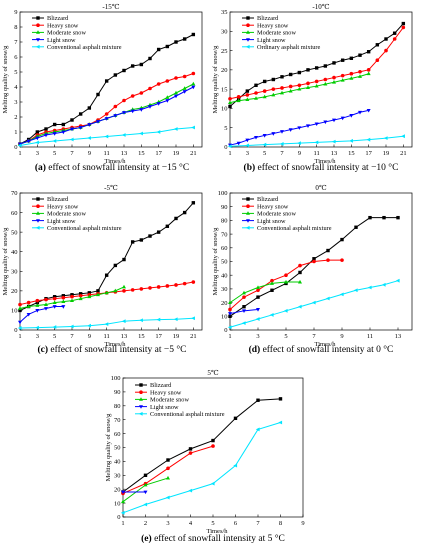 Image resolution: width=422 pixels, height=550 pixels. I want to click on plot-frame, so click(321, 79).